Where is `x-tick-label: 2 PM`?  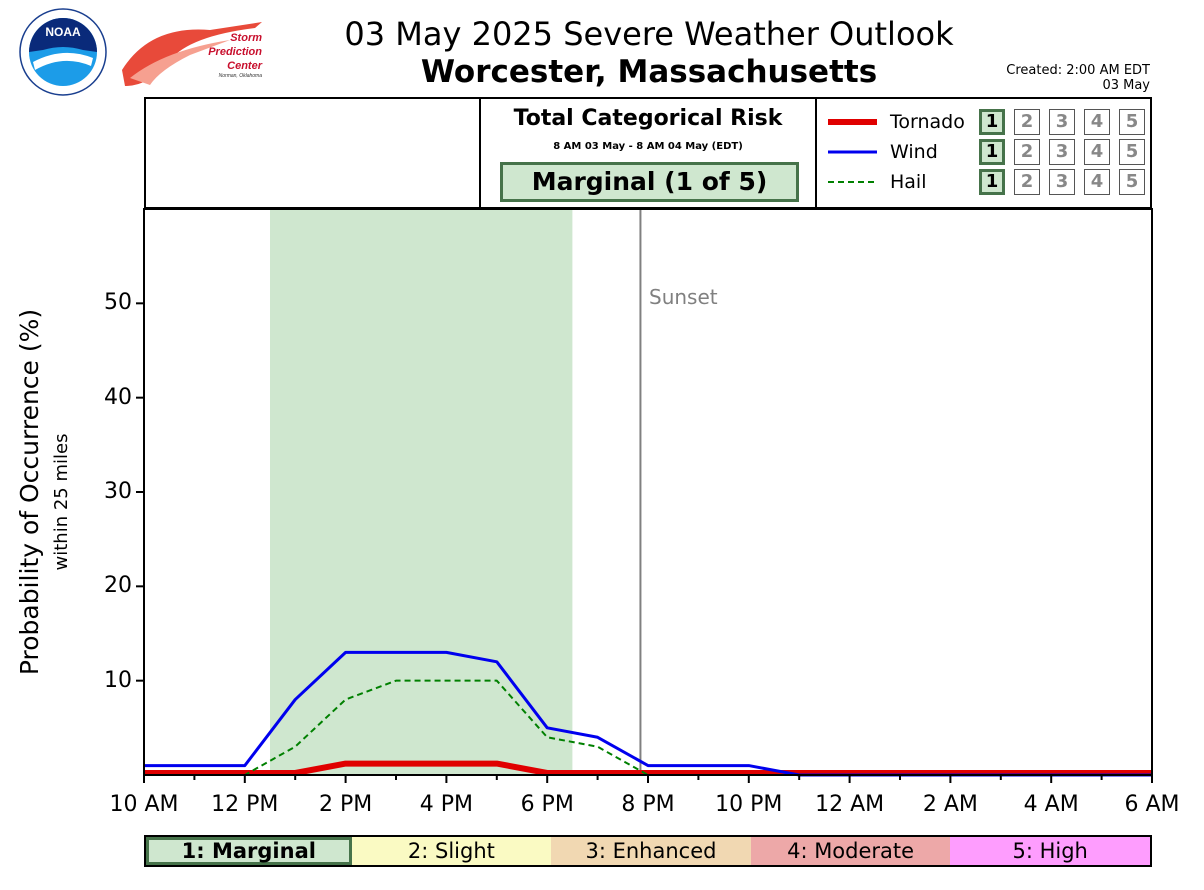
x-tick-label: 2 PM is located at coordinates (345, 804).